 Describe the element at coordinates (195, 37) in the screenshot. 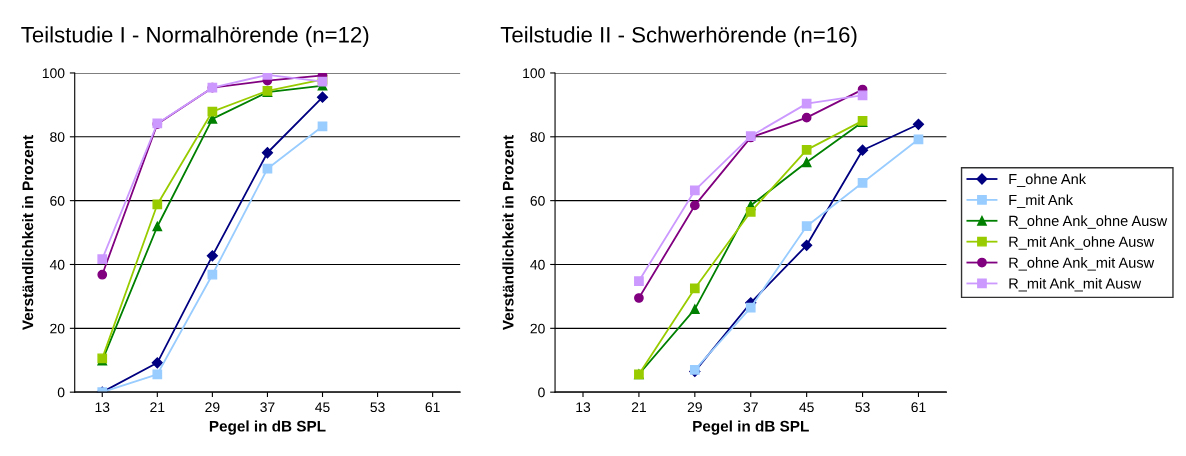

I see `chart-title: Teilstudie I - Normalhörende (n=12)` at that location.